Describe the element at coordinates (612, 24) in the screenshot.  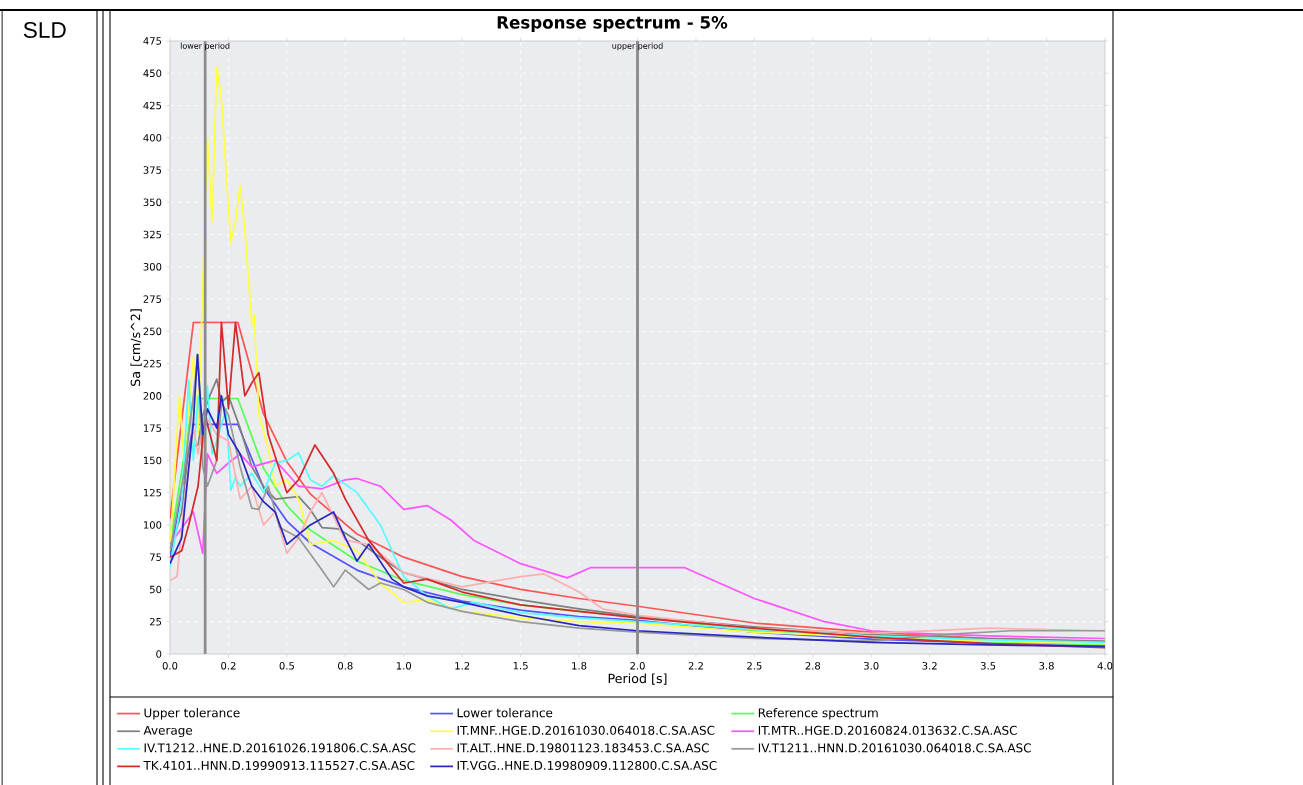
I see `chart-title: Response spectrum - 5%` at that location.